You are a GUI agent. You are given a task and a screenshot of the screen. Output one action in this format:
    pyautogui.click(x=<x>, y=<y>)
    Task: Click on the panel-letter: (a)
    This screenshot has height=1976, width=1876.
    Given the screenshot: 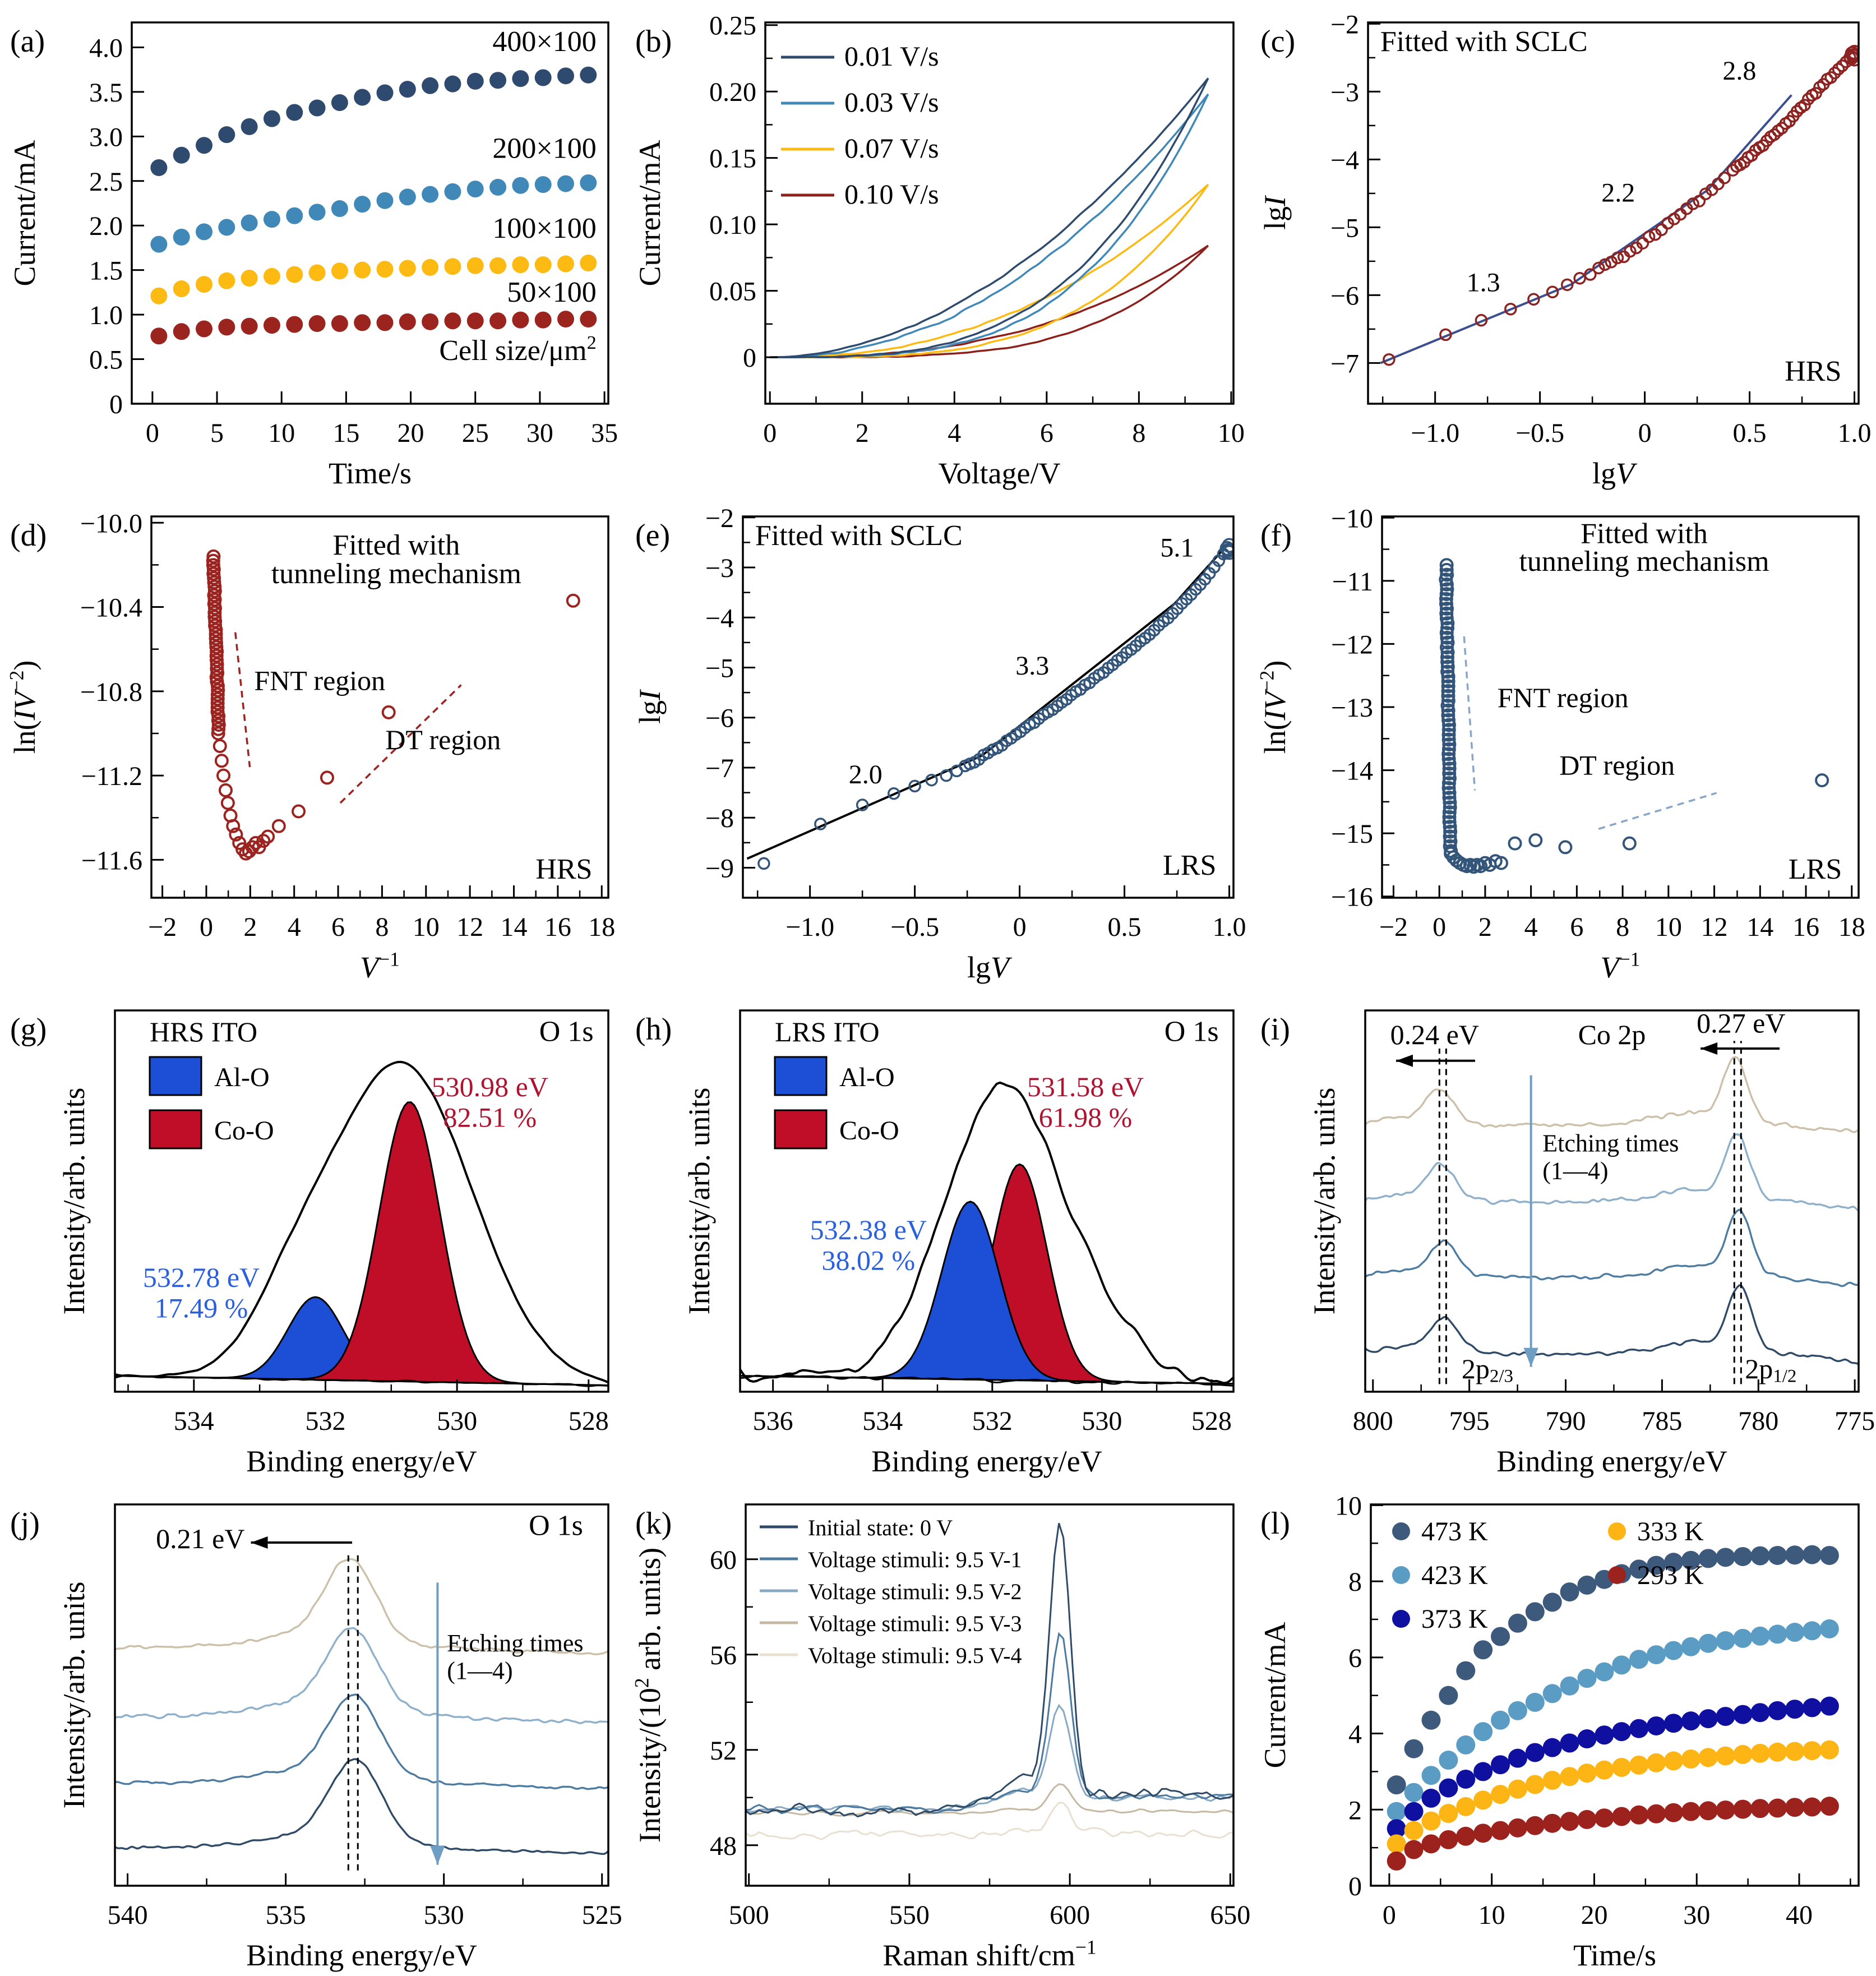 What is the action you would take?
    pyautogui.click(x=27, y=41)
    